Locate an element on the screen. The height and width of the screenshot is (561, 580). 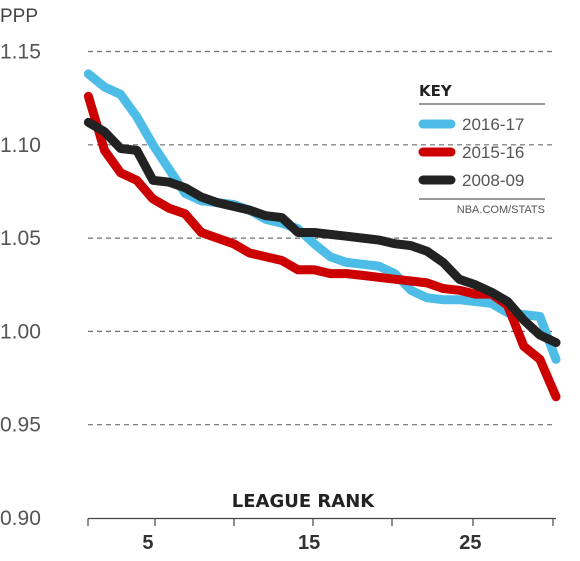
legend-label: 2016-17 is located at coordinates (493, 124).